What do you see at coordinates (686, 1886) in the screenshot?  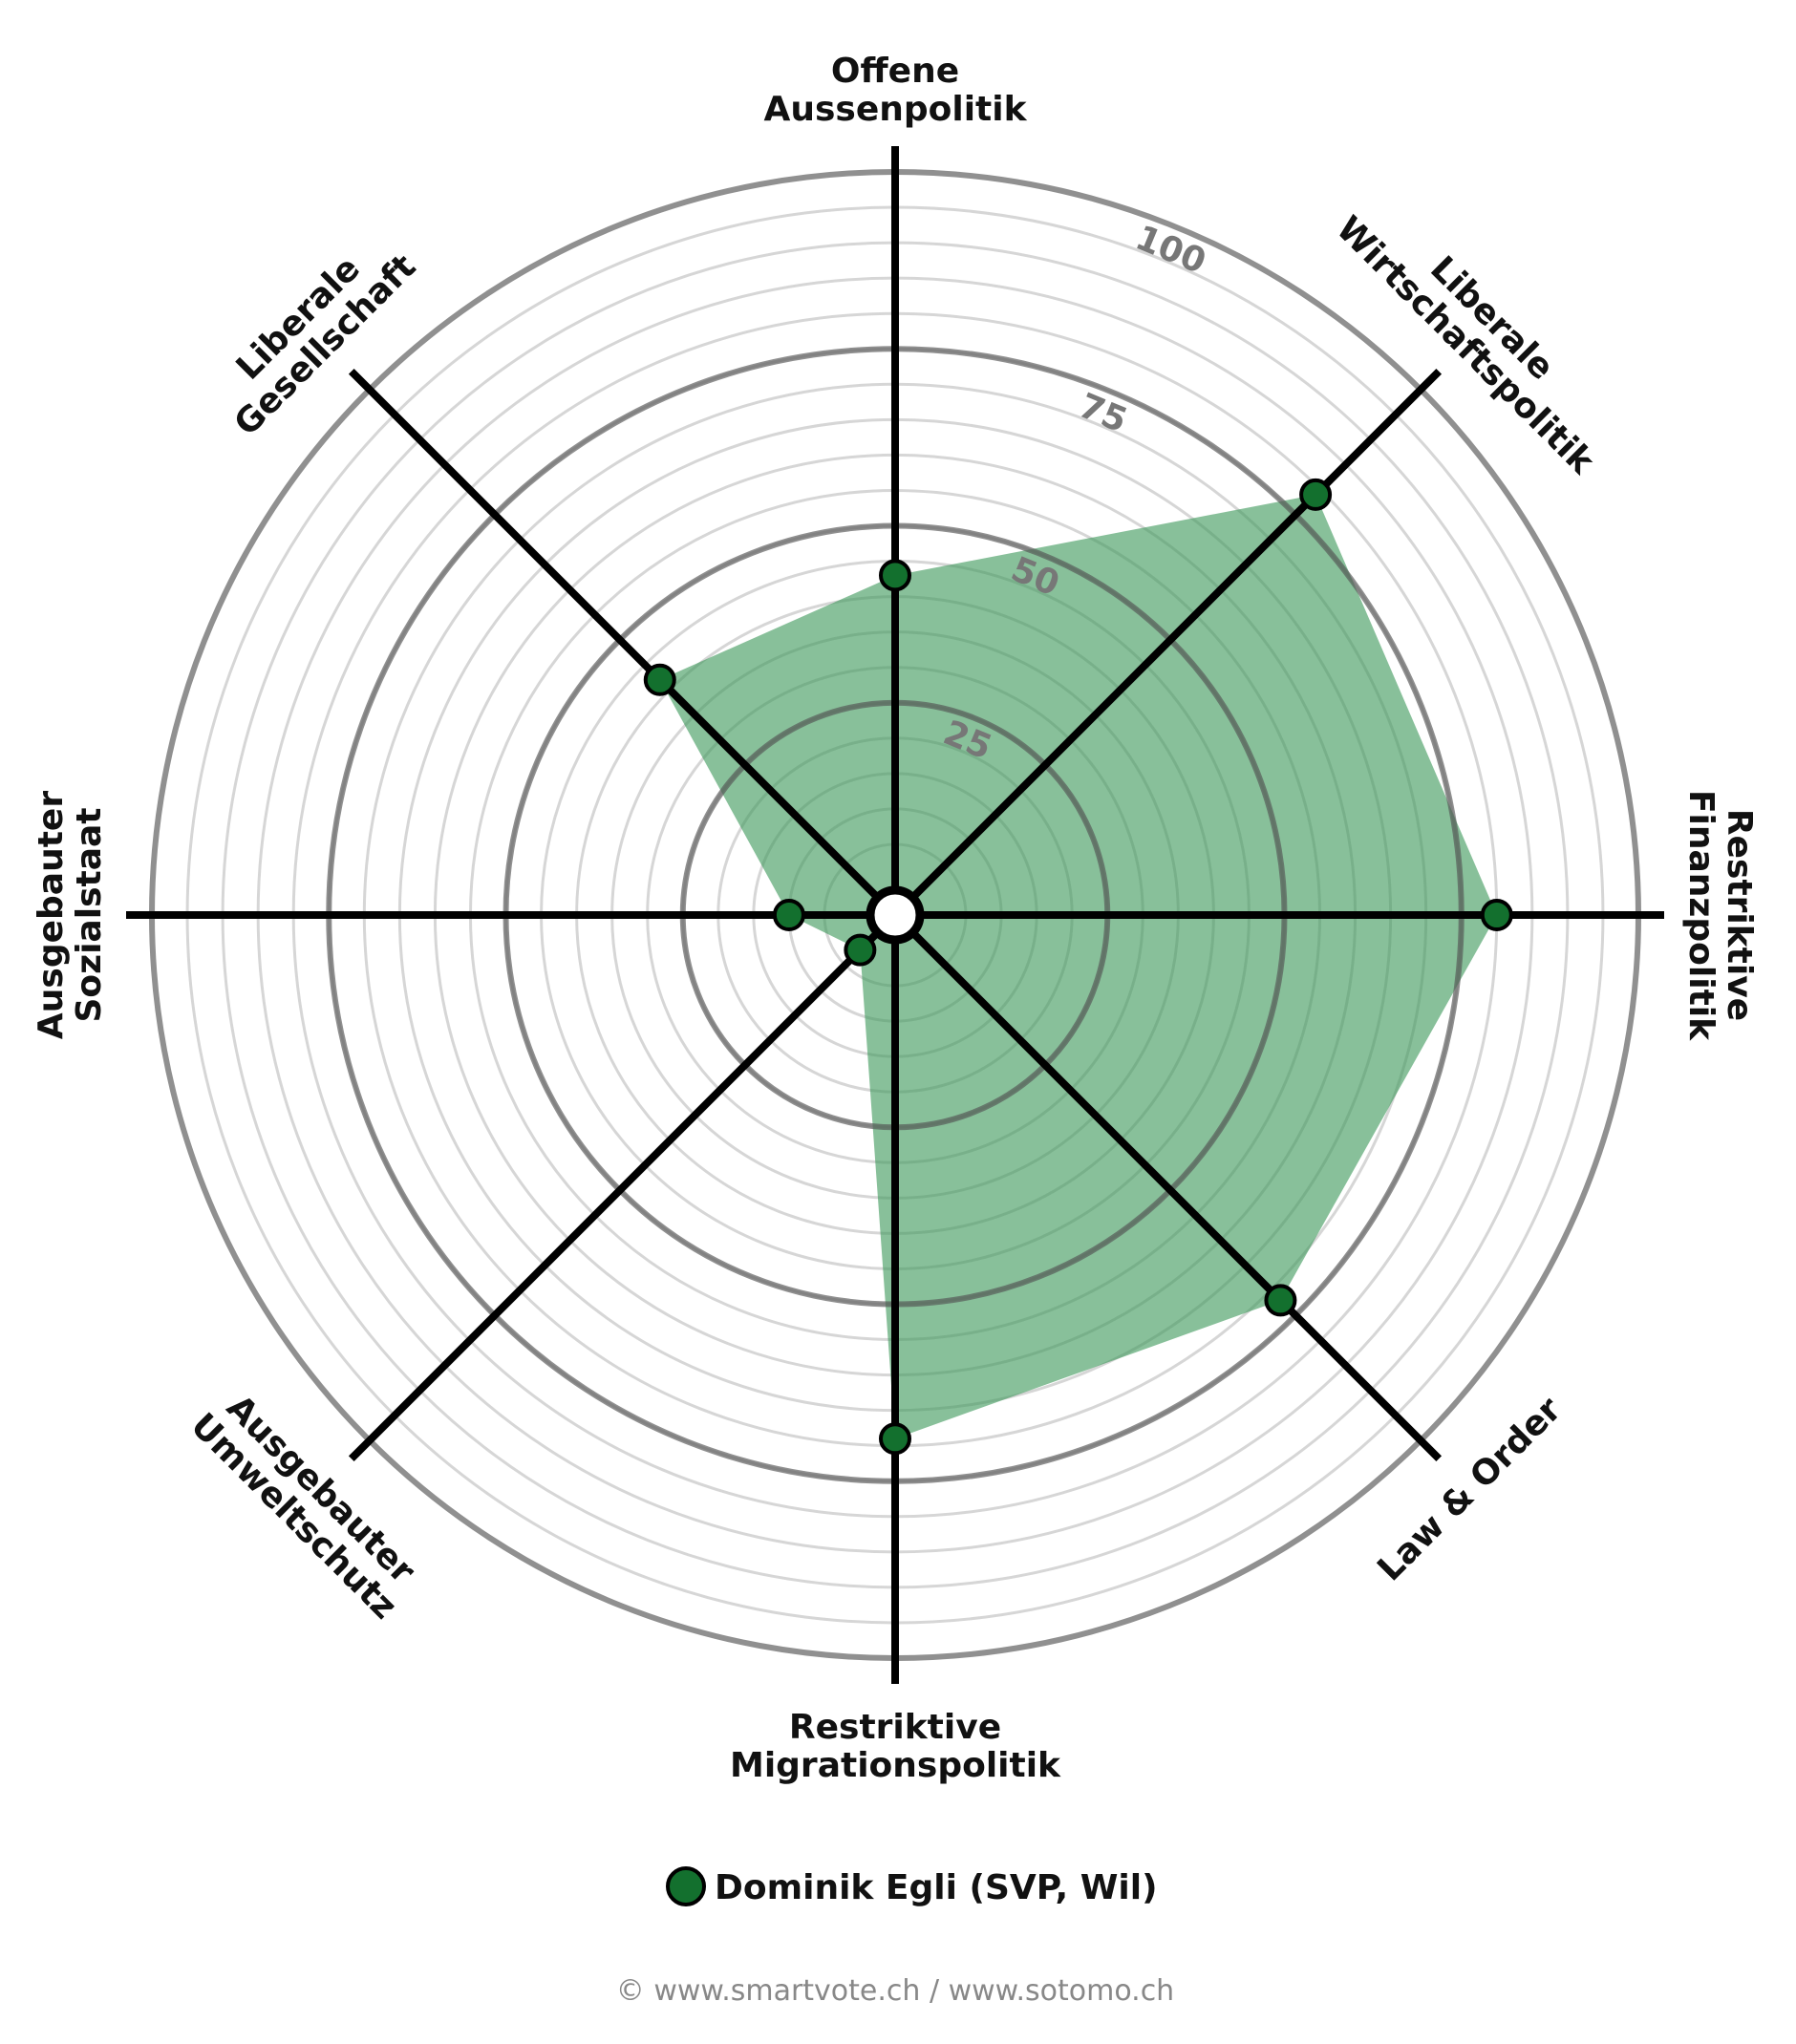 I see `legend-marker` at bounding box center [686, 1886].